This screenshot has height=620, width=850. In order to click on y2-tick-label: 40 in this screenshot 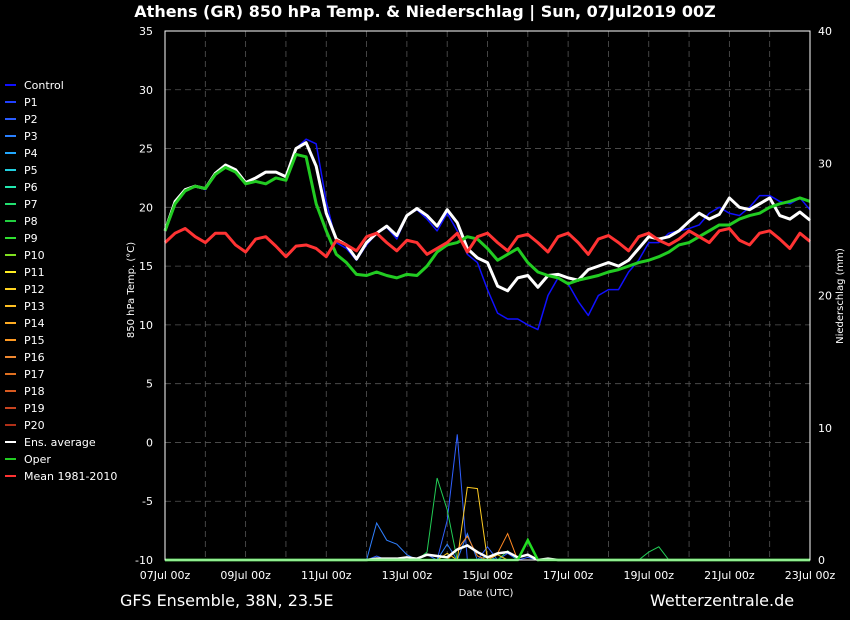, I will do `click(825, 31)`.